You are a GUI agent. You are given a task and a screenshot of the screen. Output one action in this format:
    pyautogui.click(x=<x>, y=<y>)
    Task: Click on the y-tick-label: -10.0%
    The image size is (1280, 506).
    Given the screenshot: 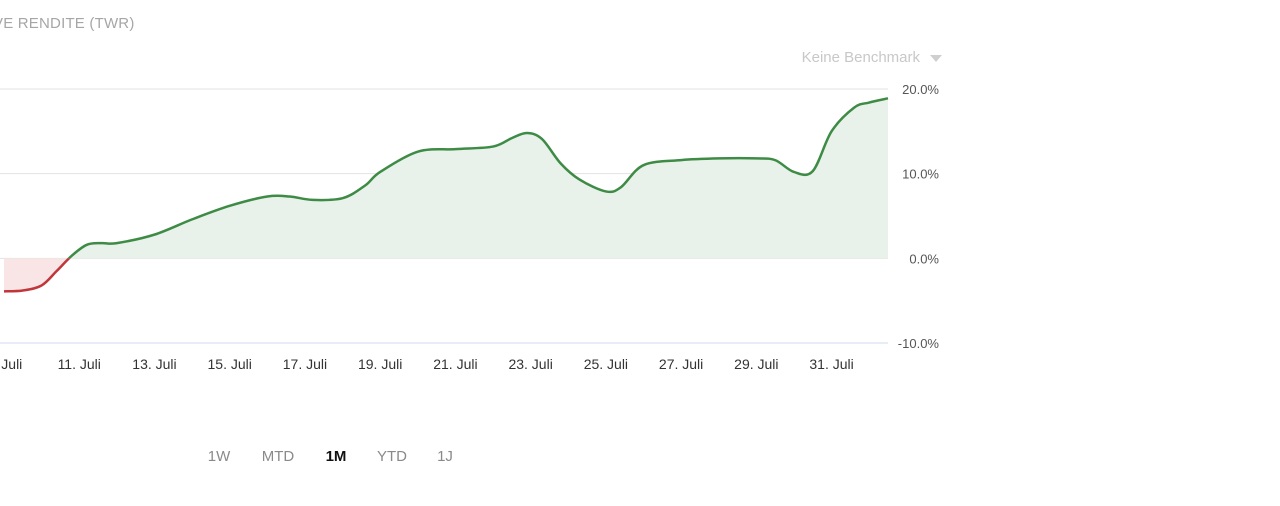 What is the action you would take?
    pyautogui.click(x=919, y=343)
    